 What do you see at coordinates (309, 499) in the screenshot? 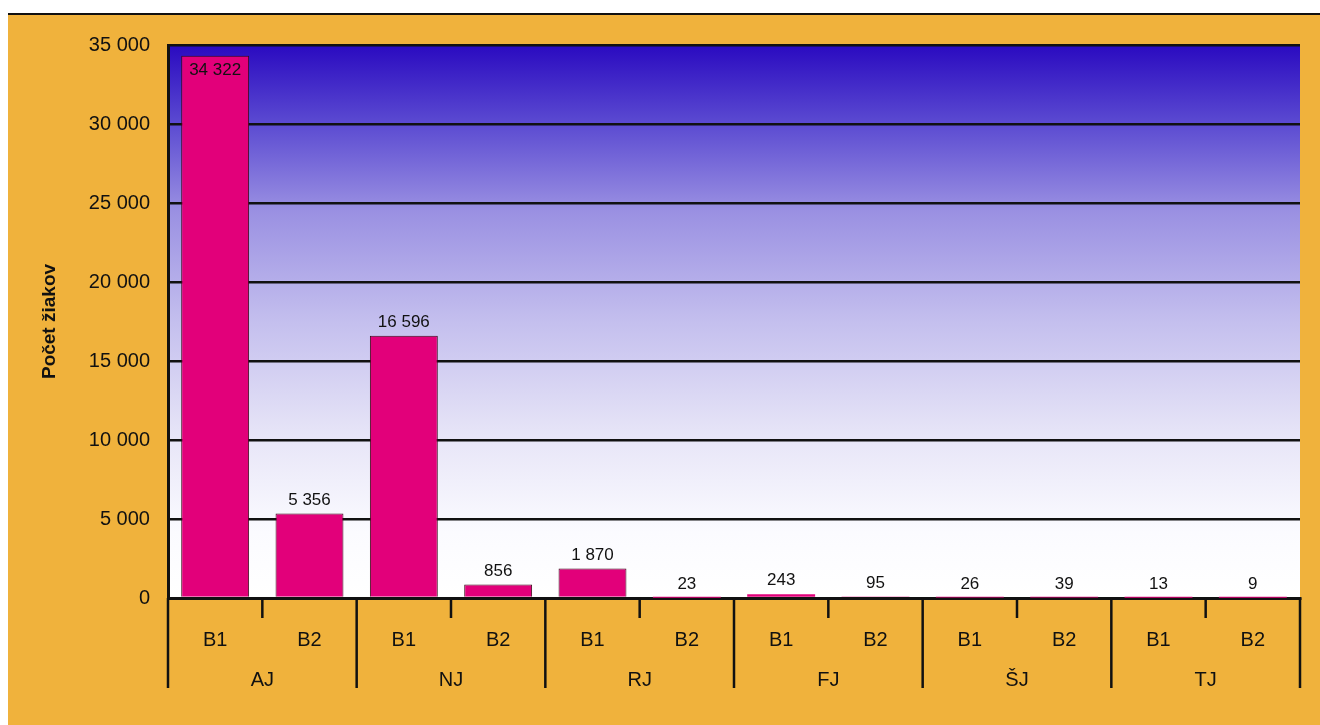
I see `data-label: 5 356` at bounding box center [309, 499].